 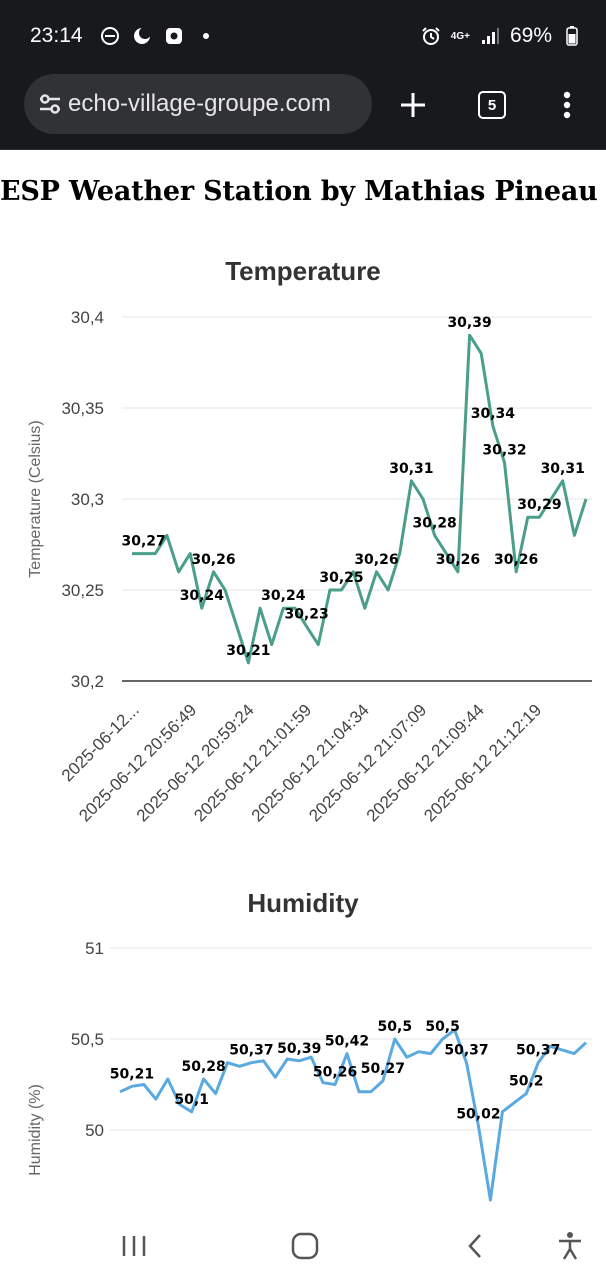 What do you see at coordinates (431, 36) in the screenshot?
I see `alarm-icon` at bounding box center [431, 36].